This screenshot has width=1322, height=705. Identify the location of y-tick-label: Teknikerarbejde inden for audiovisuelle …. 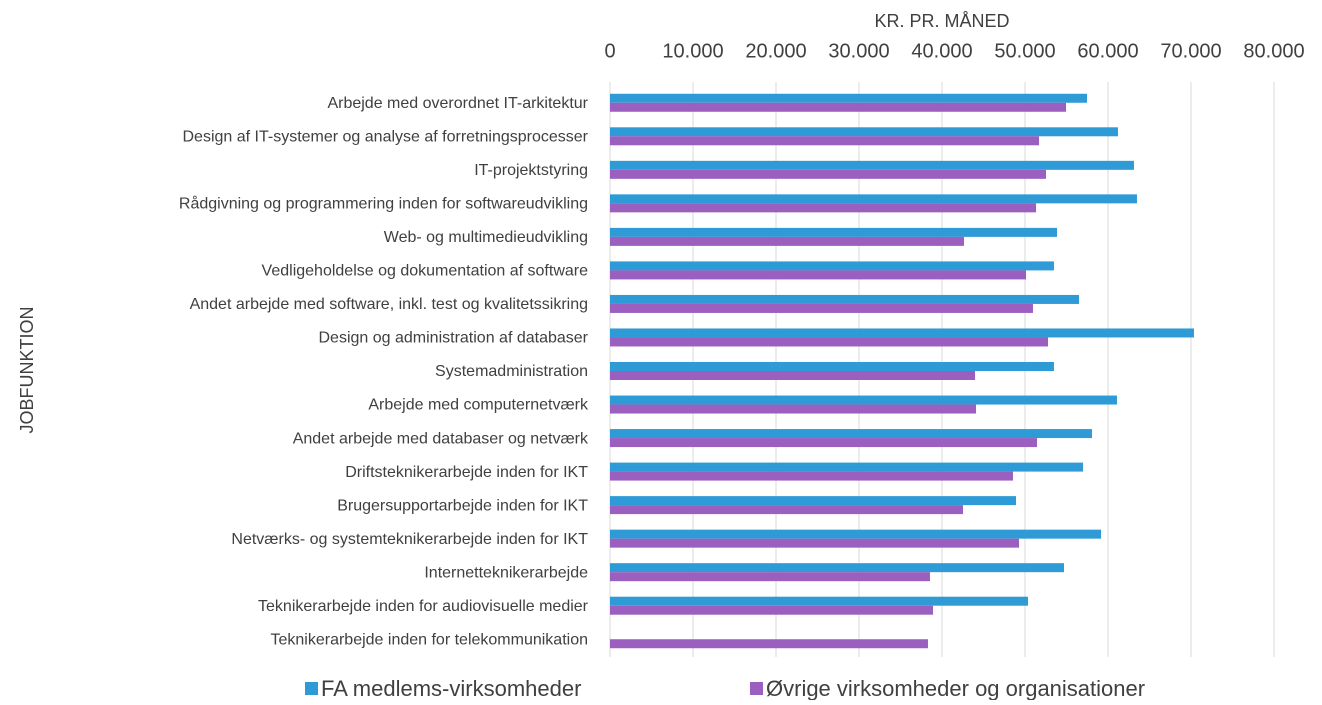
(423, 606).